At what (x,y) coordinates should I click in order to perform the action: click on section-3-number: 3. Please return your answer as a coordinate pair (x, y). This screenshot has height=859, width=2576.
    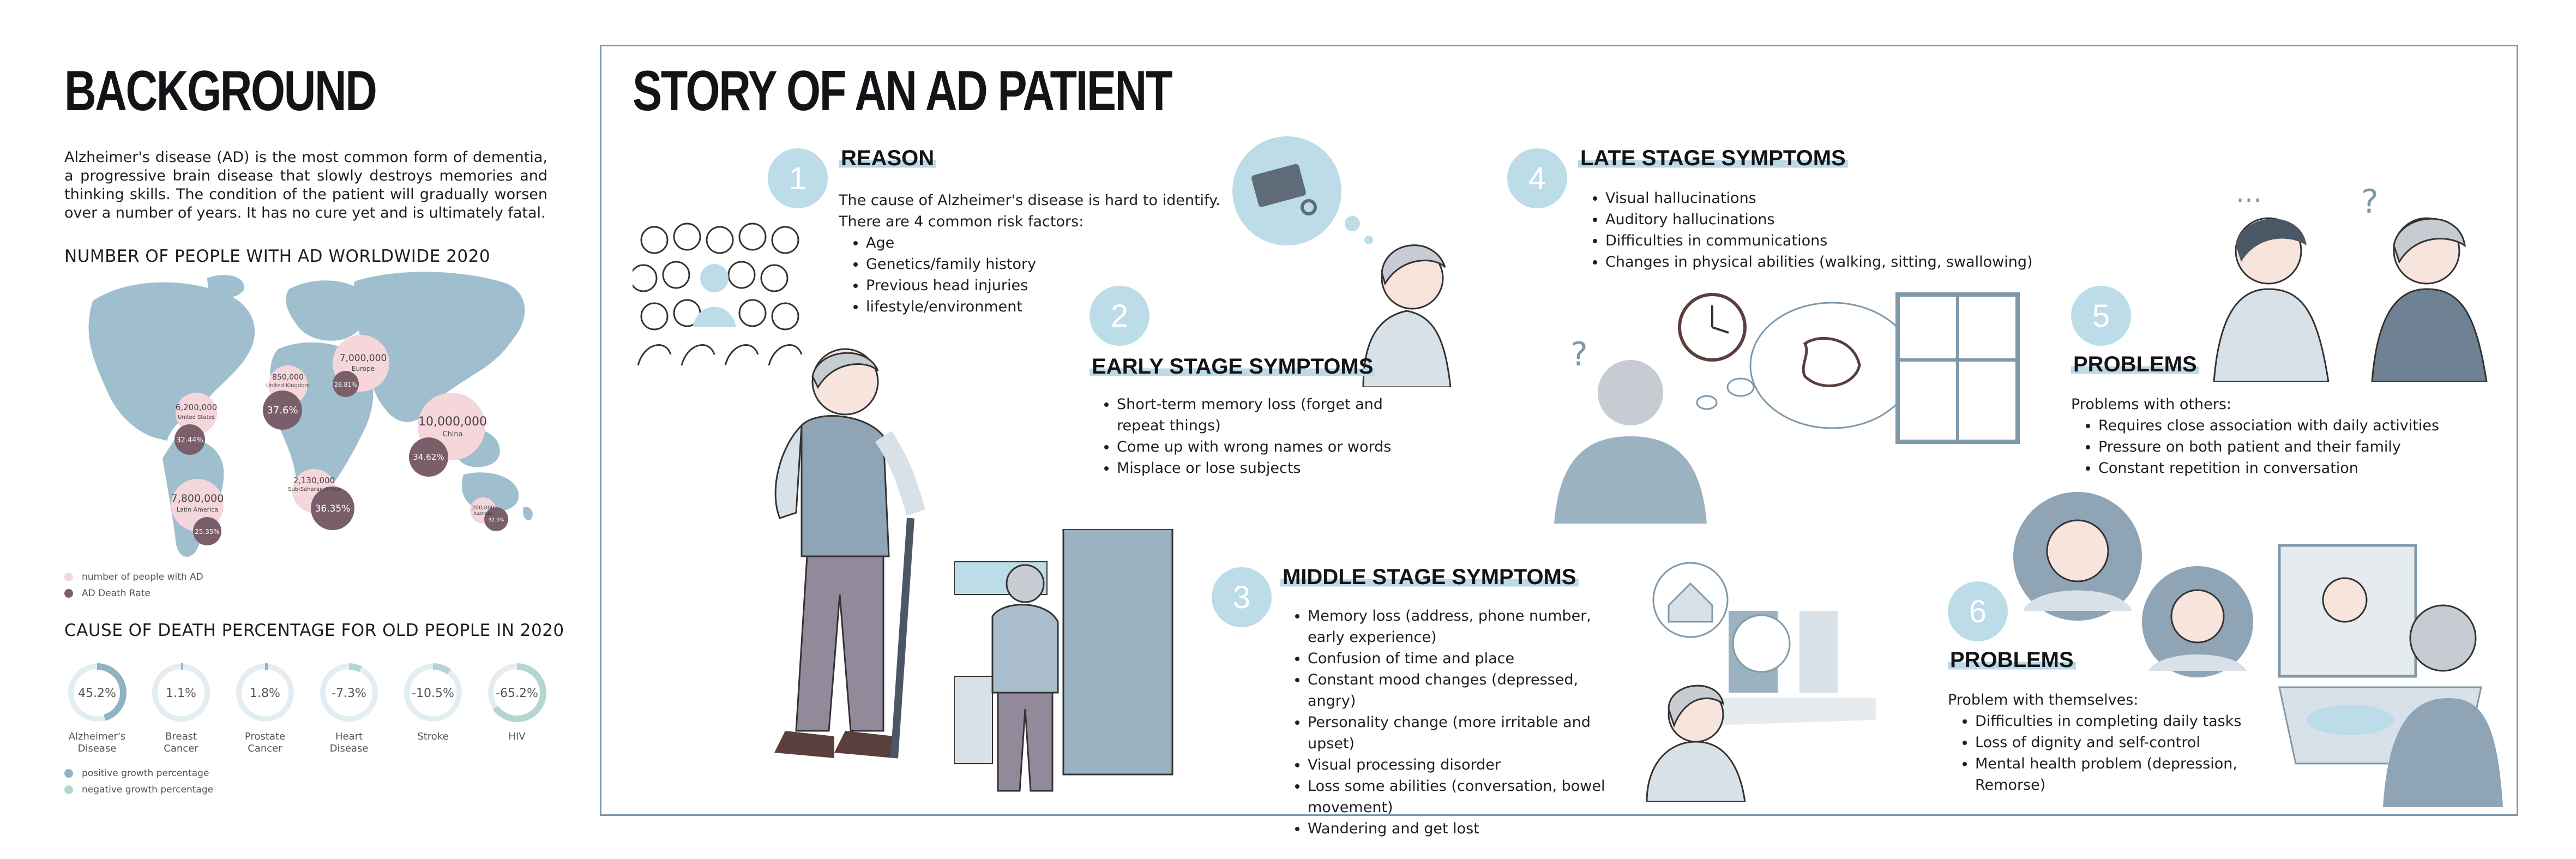
    Looking at the image, I should click on (1242, 597).